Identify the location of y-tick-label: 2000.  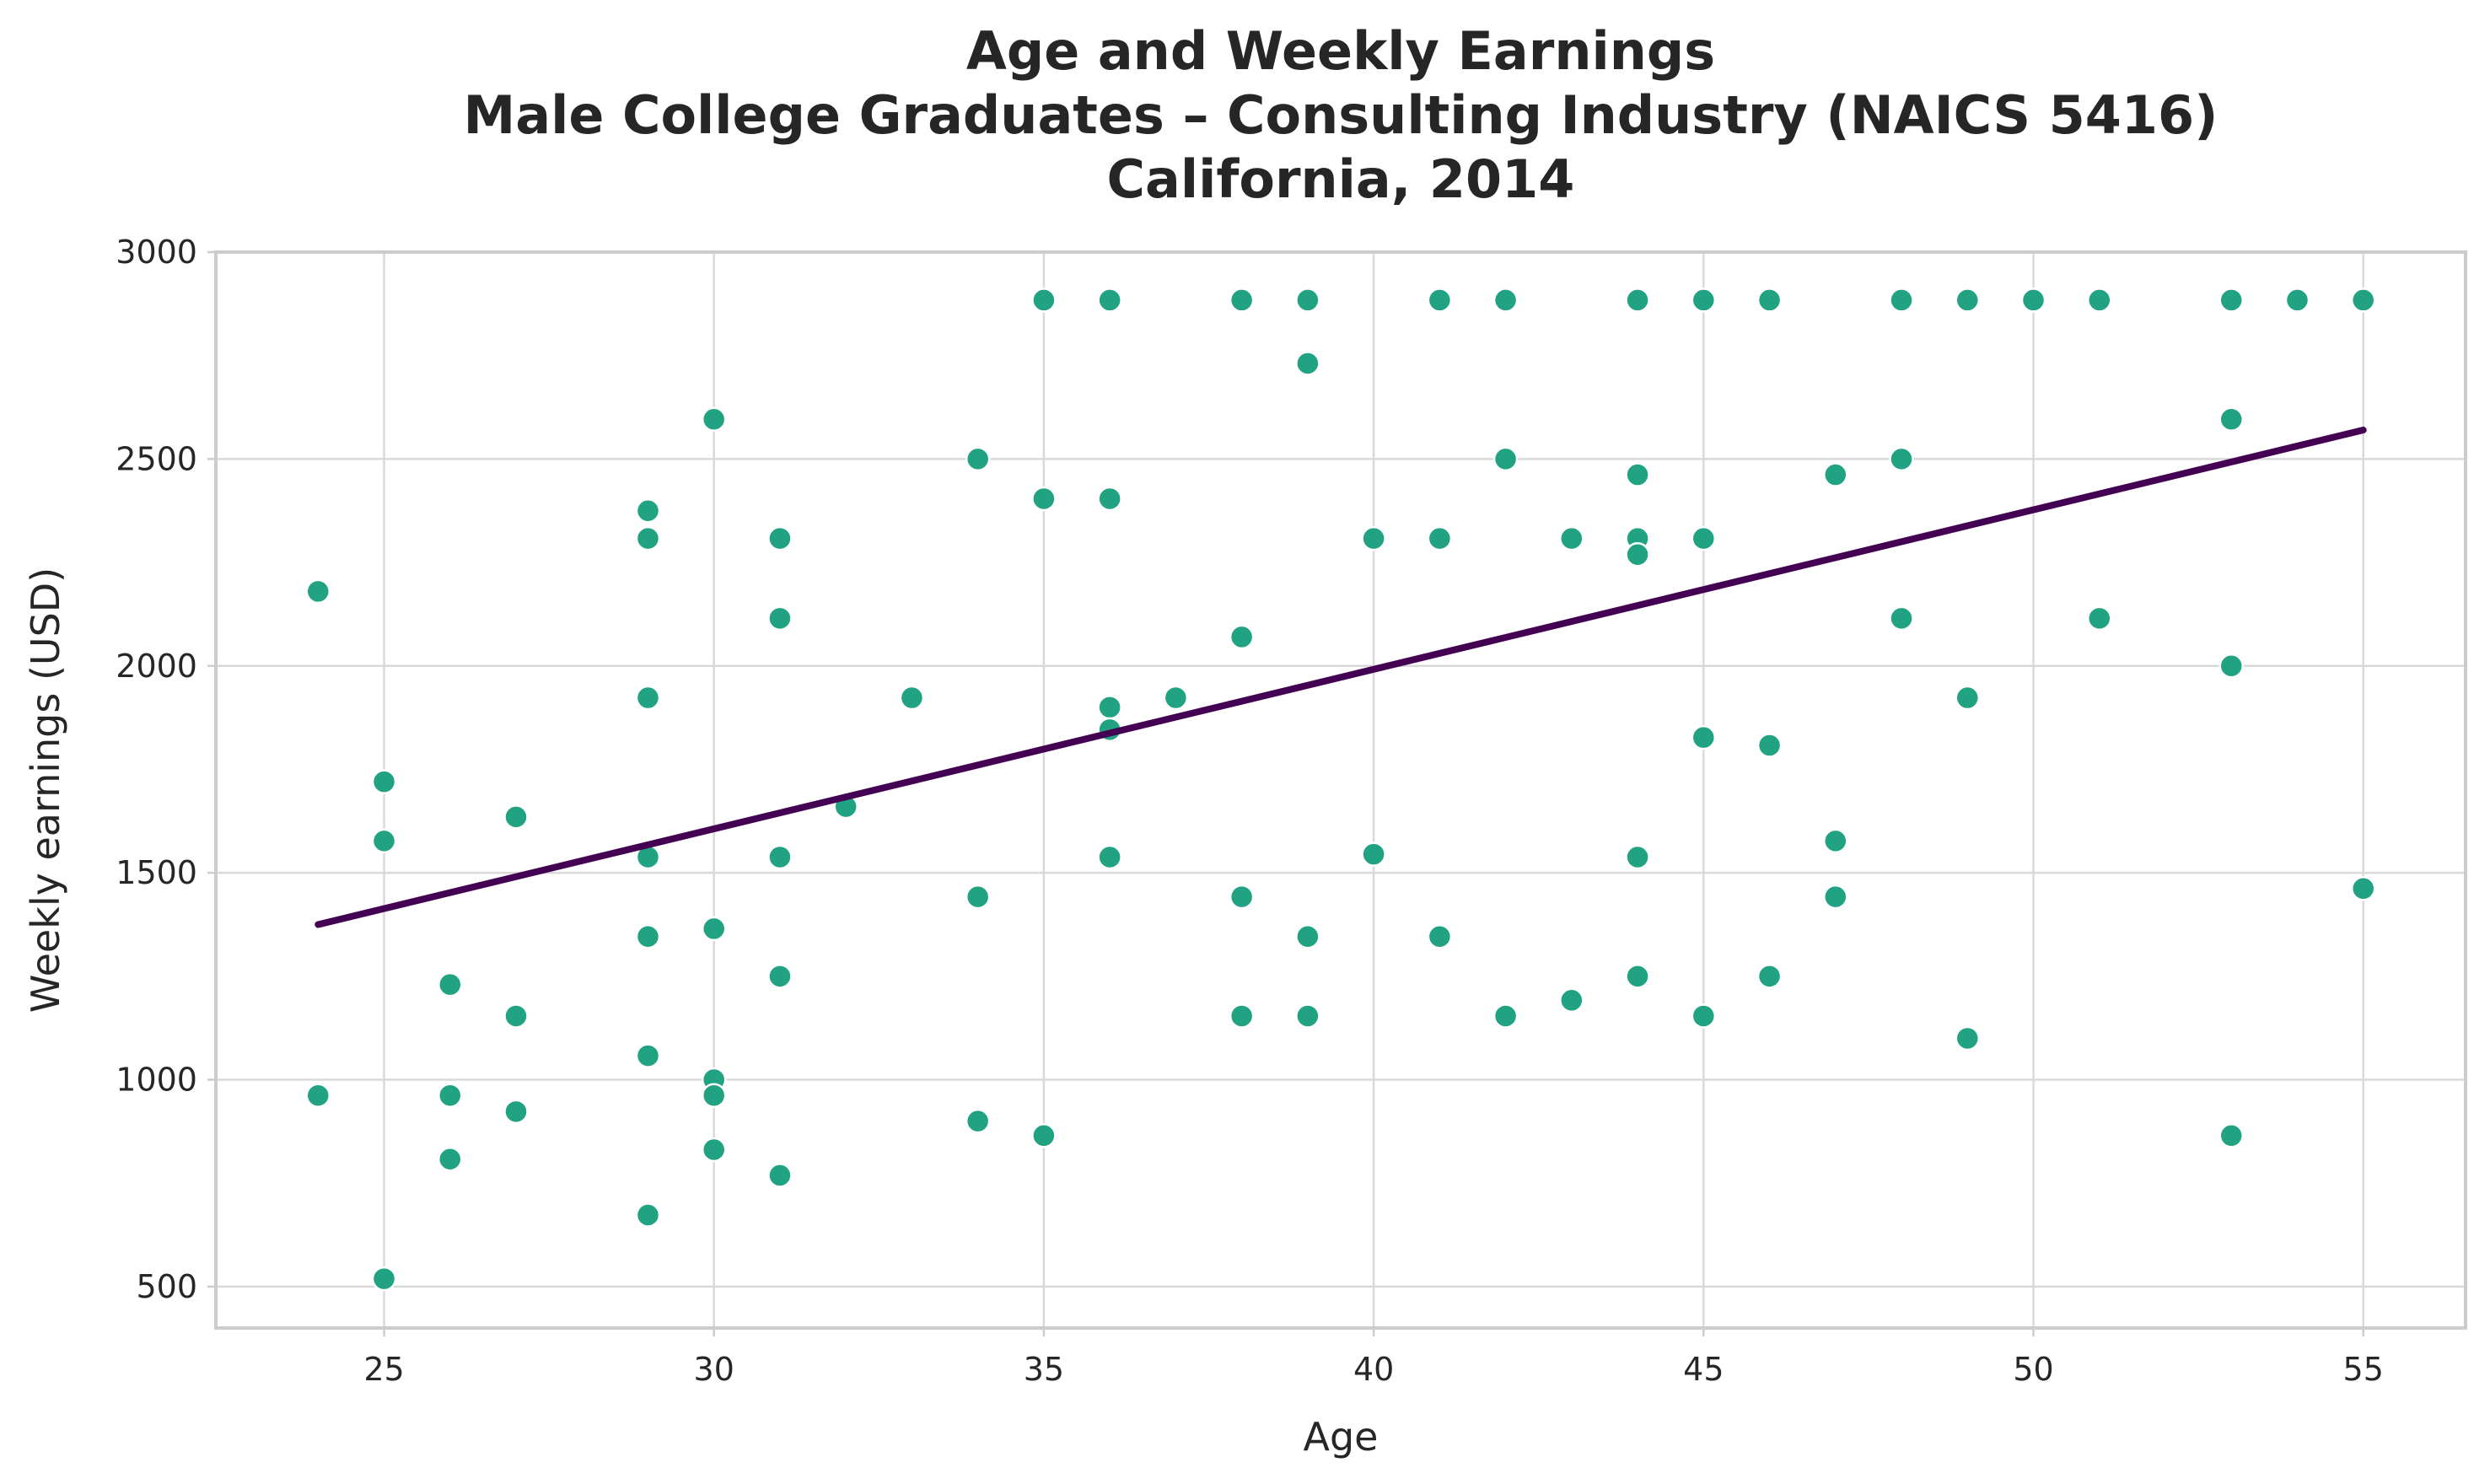
(156, 666).